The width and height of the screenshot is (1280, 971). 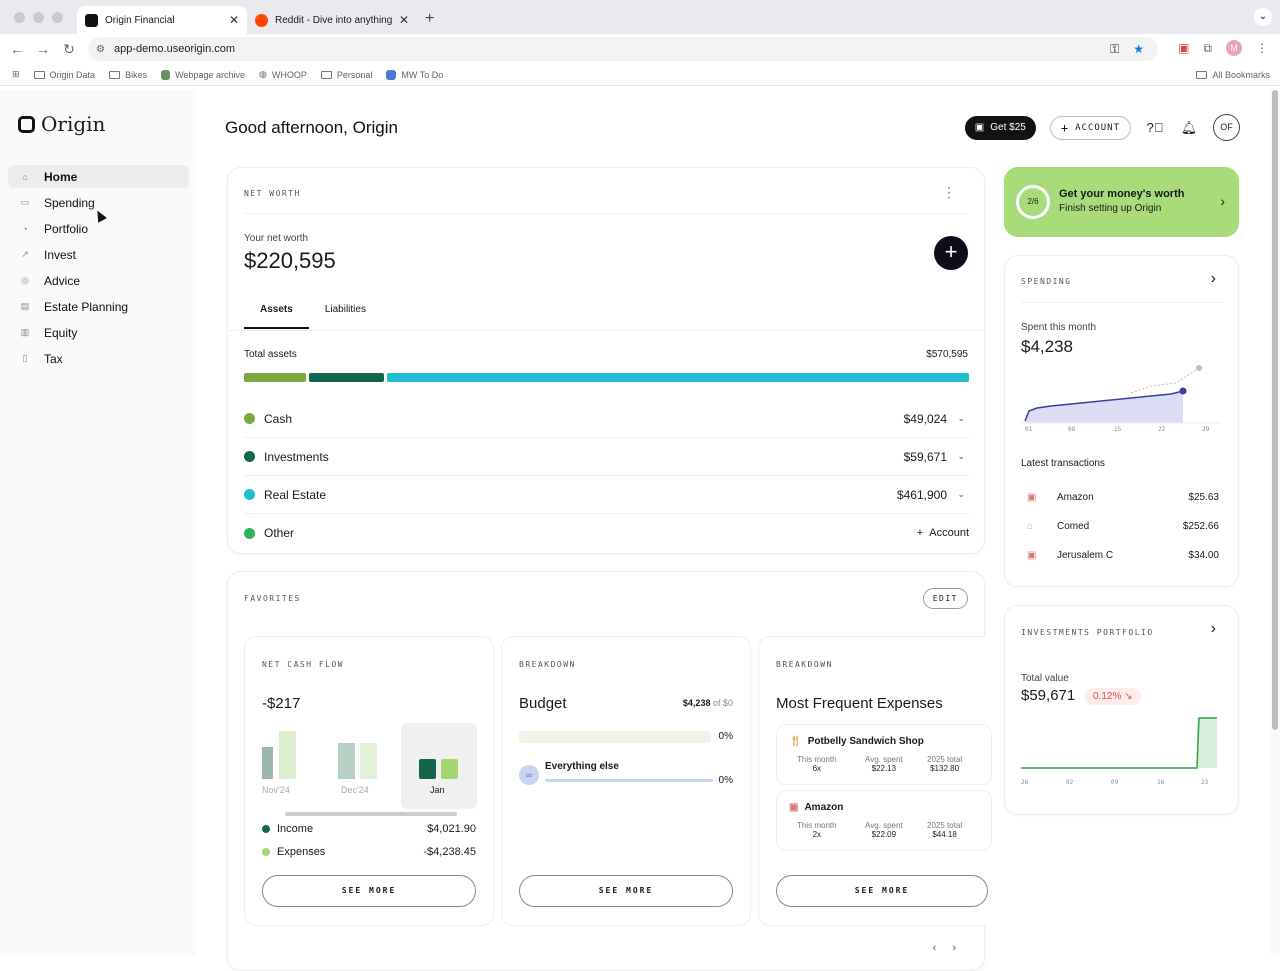 What do you see at coordinates (39, 74) in the screenshot?
I see `folder-icon` at bounding box center [39, 74].